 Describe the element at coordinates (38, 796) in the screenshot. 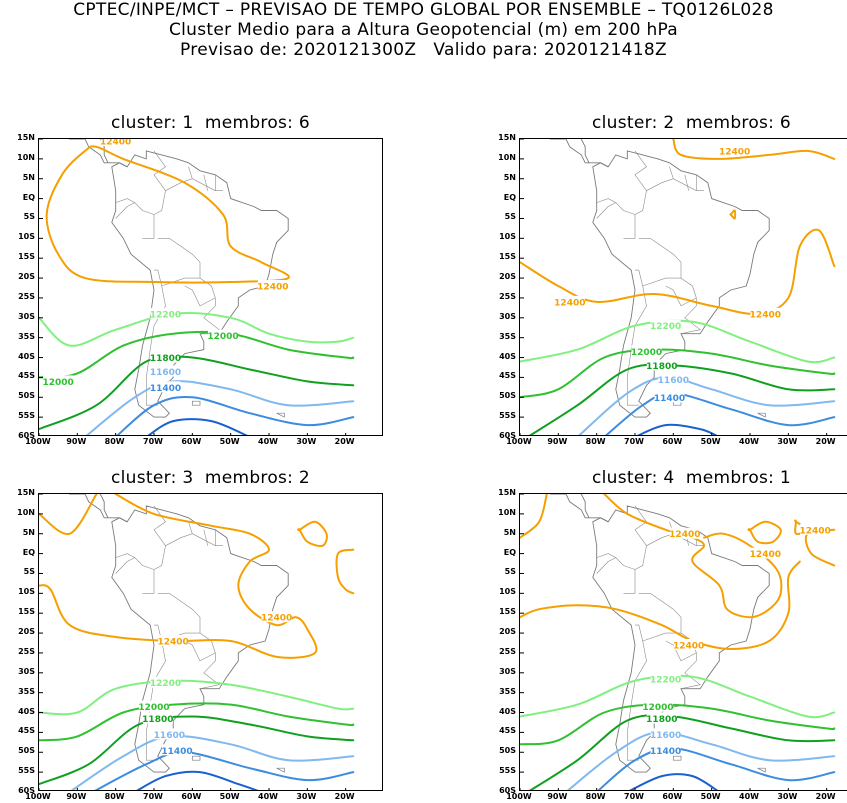

I see `lon-tick-label: 100W` at that location.